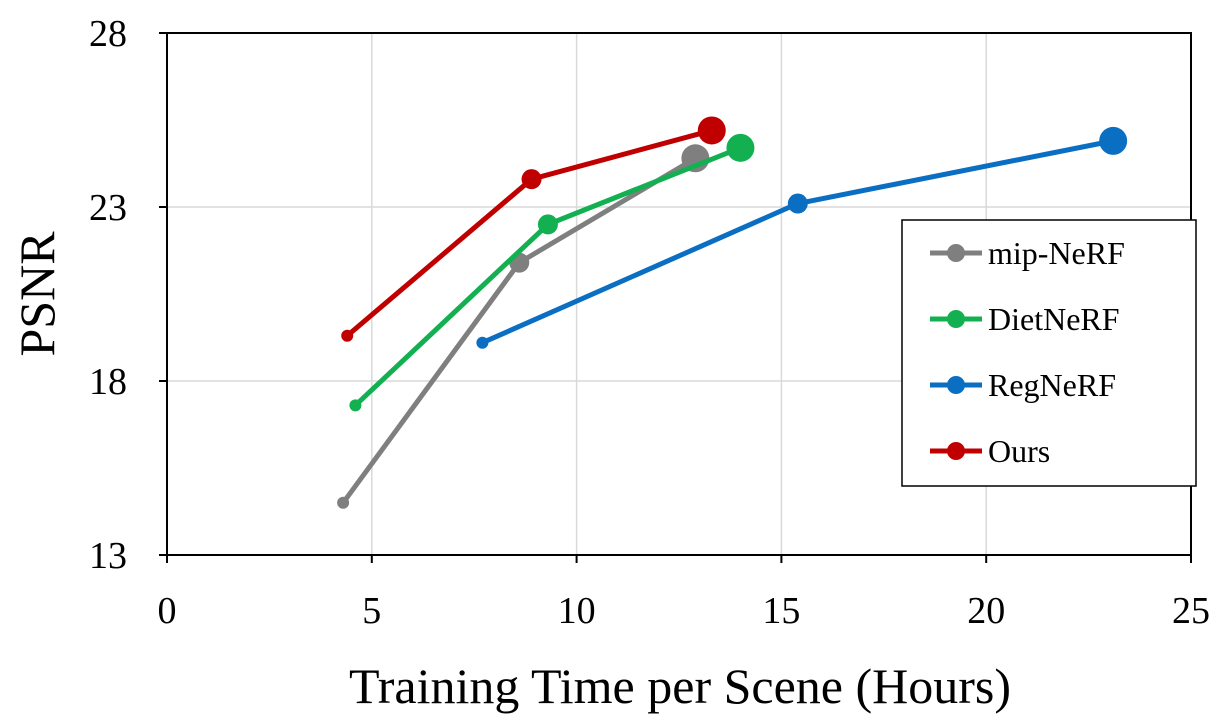 Image resolution: width=1226 pixels, height=718 pixels. Describe the element at coordinates (1191, 611) in the screenshot. I see `x-tick-label: 25` at that location.